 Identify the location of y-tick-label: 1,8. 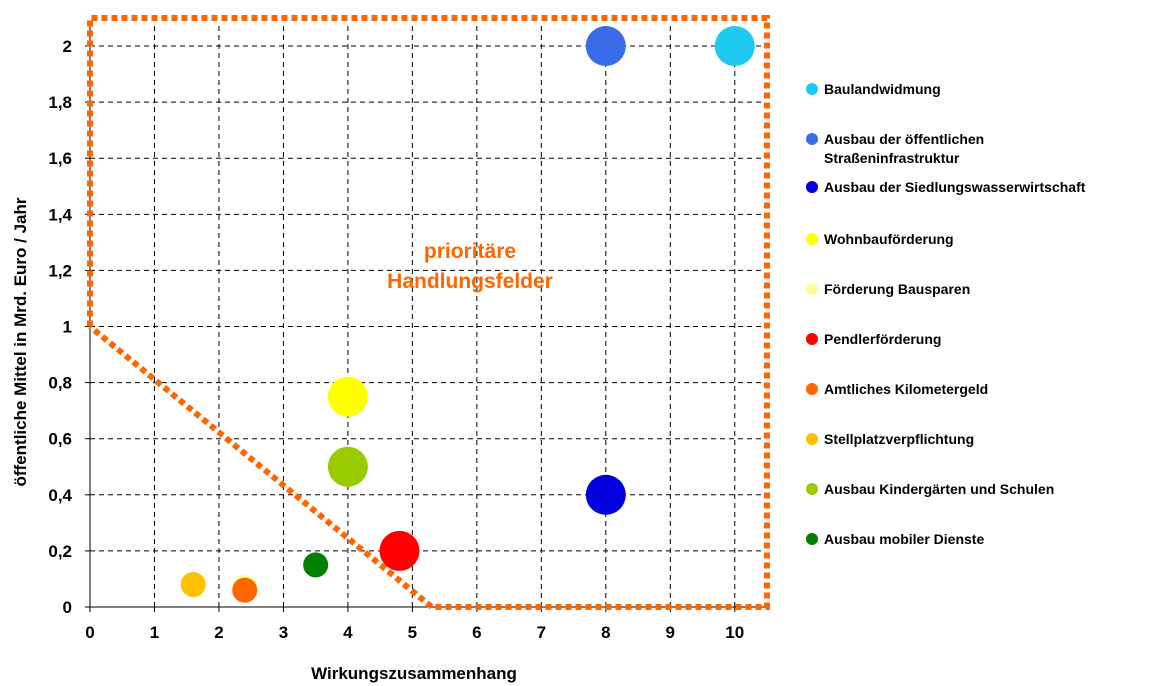
(60, 102).